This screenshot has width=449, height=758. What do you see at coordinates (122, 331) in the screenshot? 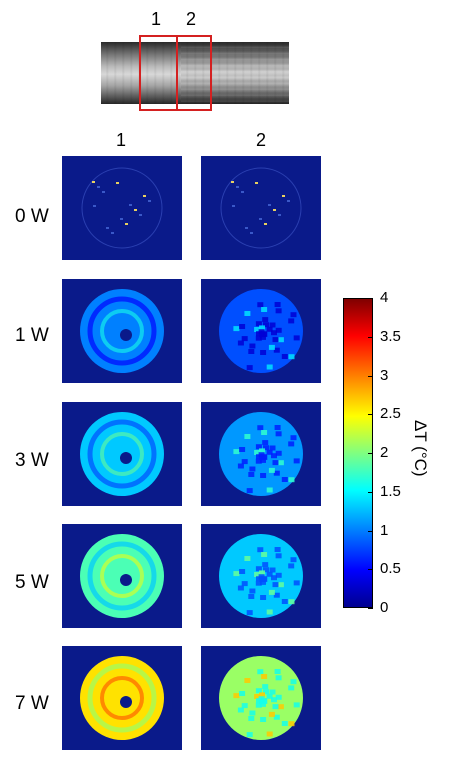
I see `temperature-map-1w-col1` at bounding box center [122, 331].